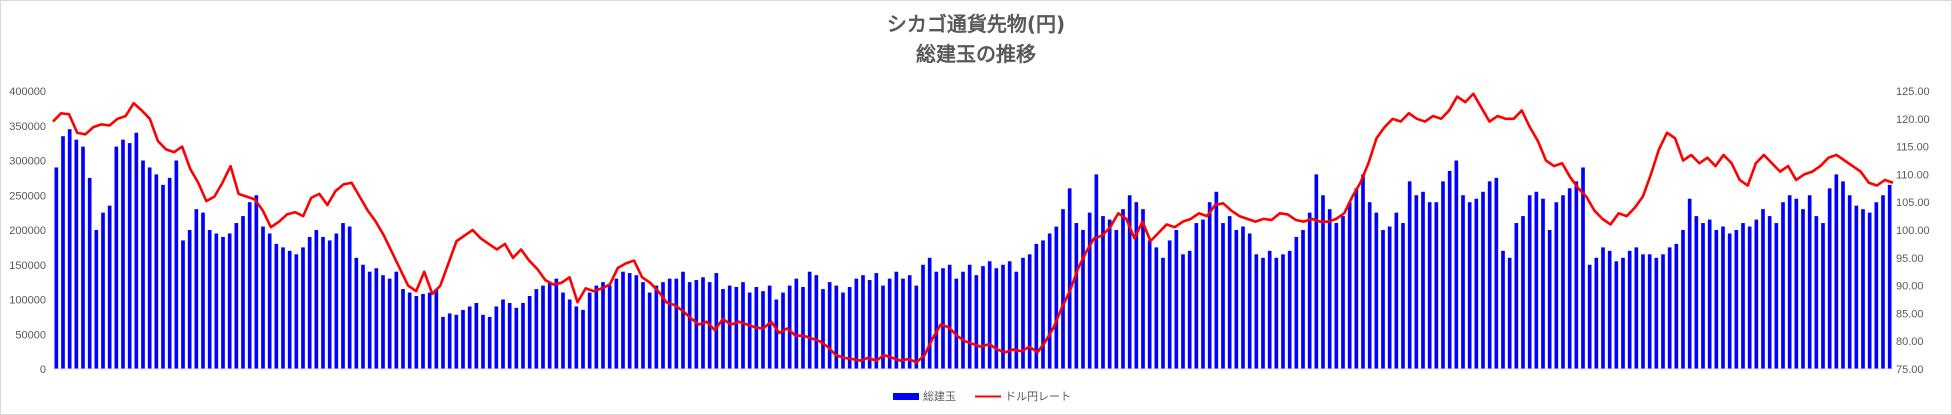 The height and width of the screenshot is (415, 1952). Describe the element at coordinates (982, 396) in the screenshot. I see `legend: 総建玉 ドル円レート` at that location.